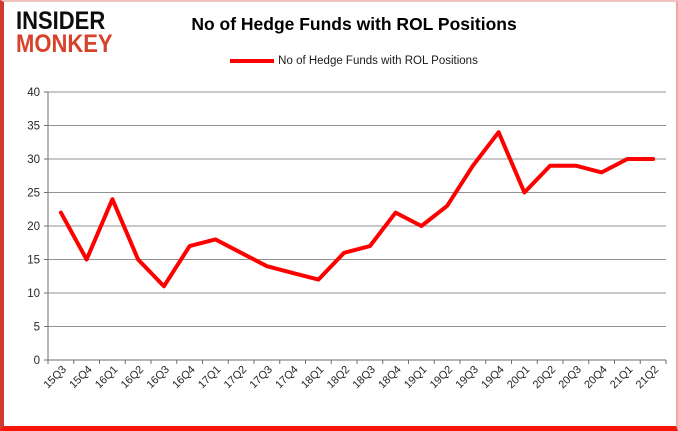  Describe the element at coordinates (354, 24) in the screenshot. I see `chart-title: No of Hedge Funds with ROL Positions` at that location.